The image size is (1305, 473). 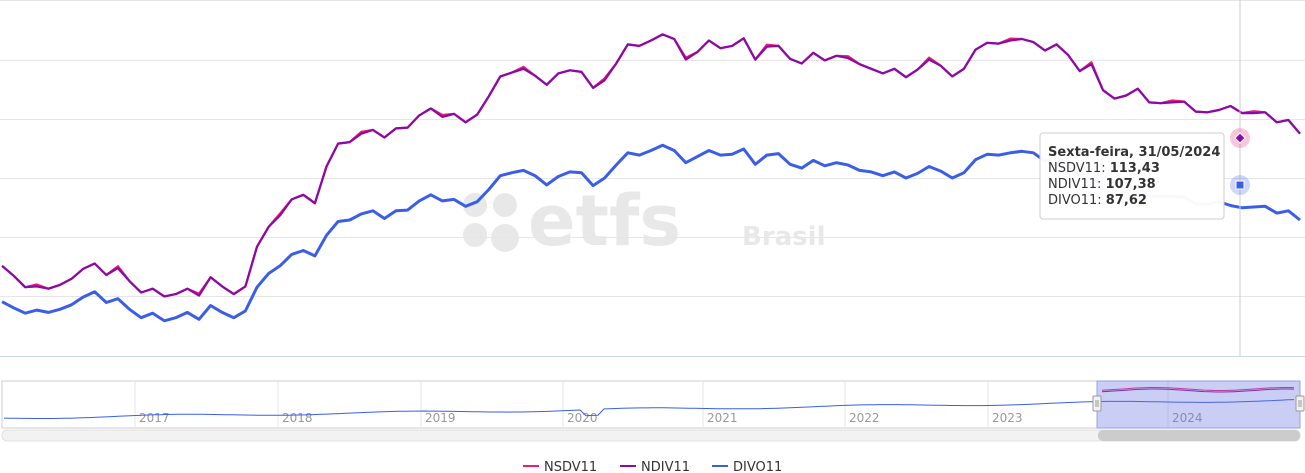 I want to click on hover-marker-divo, so click(x=1240, y=185).